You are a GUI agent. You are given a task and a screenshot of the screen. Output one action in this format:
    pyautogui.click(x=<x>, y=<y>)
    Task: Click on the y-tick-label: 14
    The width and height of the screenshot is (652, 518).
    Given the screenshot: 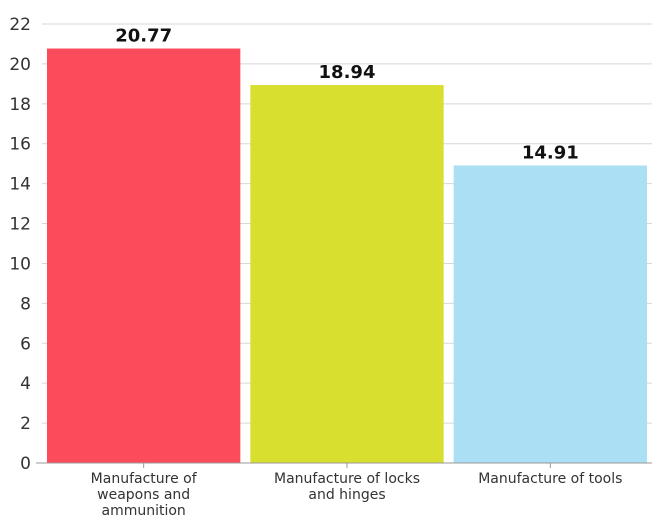 What is the action you would take?
    pyautogui.click(x=20, y=185)
    